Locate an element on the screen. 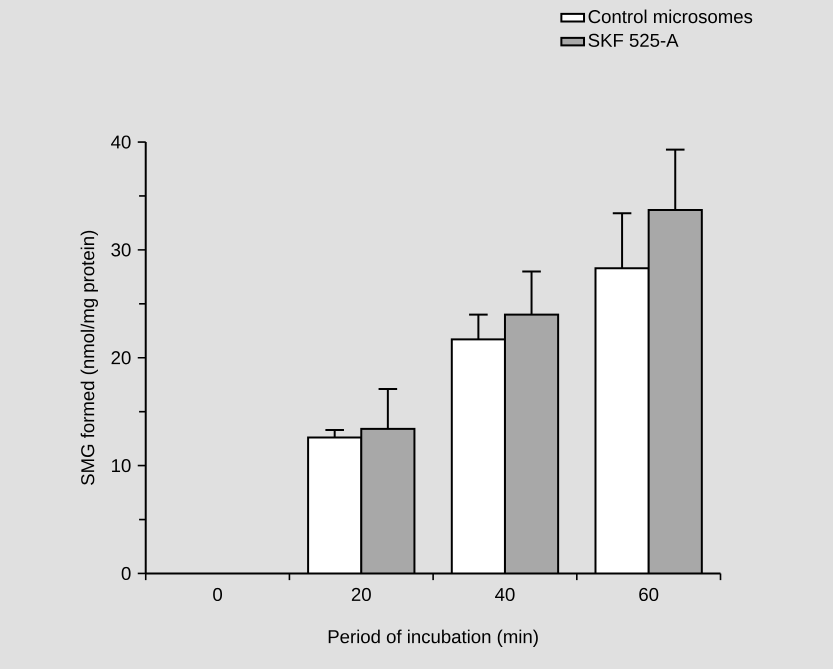  x-tick-label: 60 is located at coordinates (648, 595).